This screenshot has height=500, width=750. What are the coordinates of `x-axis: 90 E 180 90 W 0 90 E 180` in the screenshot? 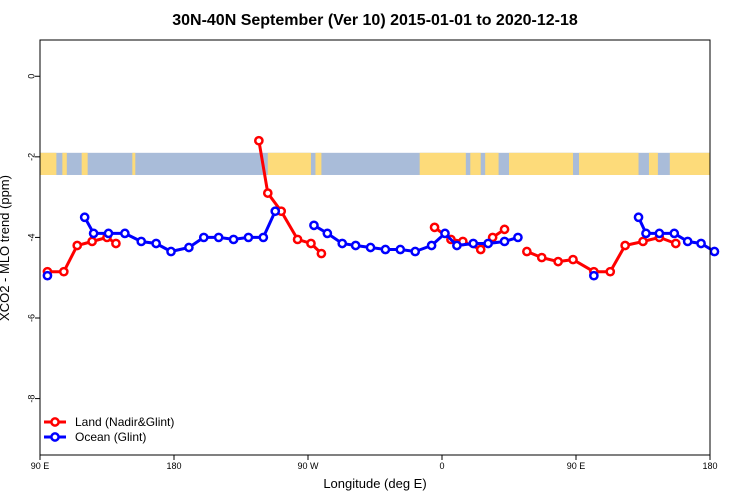 It's located at (374, 463).